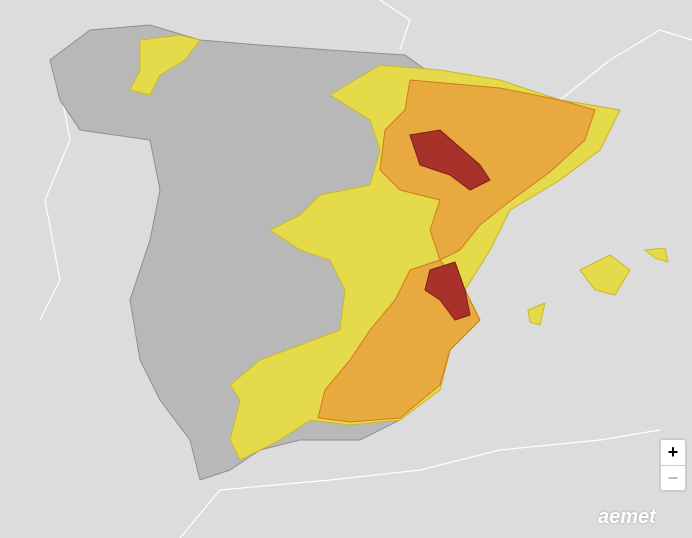 The width and height of the screenshot is (692, 538). I want to click on africa-coast, so click(420, 483).